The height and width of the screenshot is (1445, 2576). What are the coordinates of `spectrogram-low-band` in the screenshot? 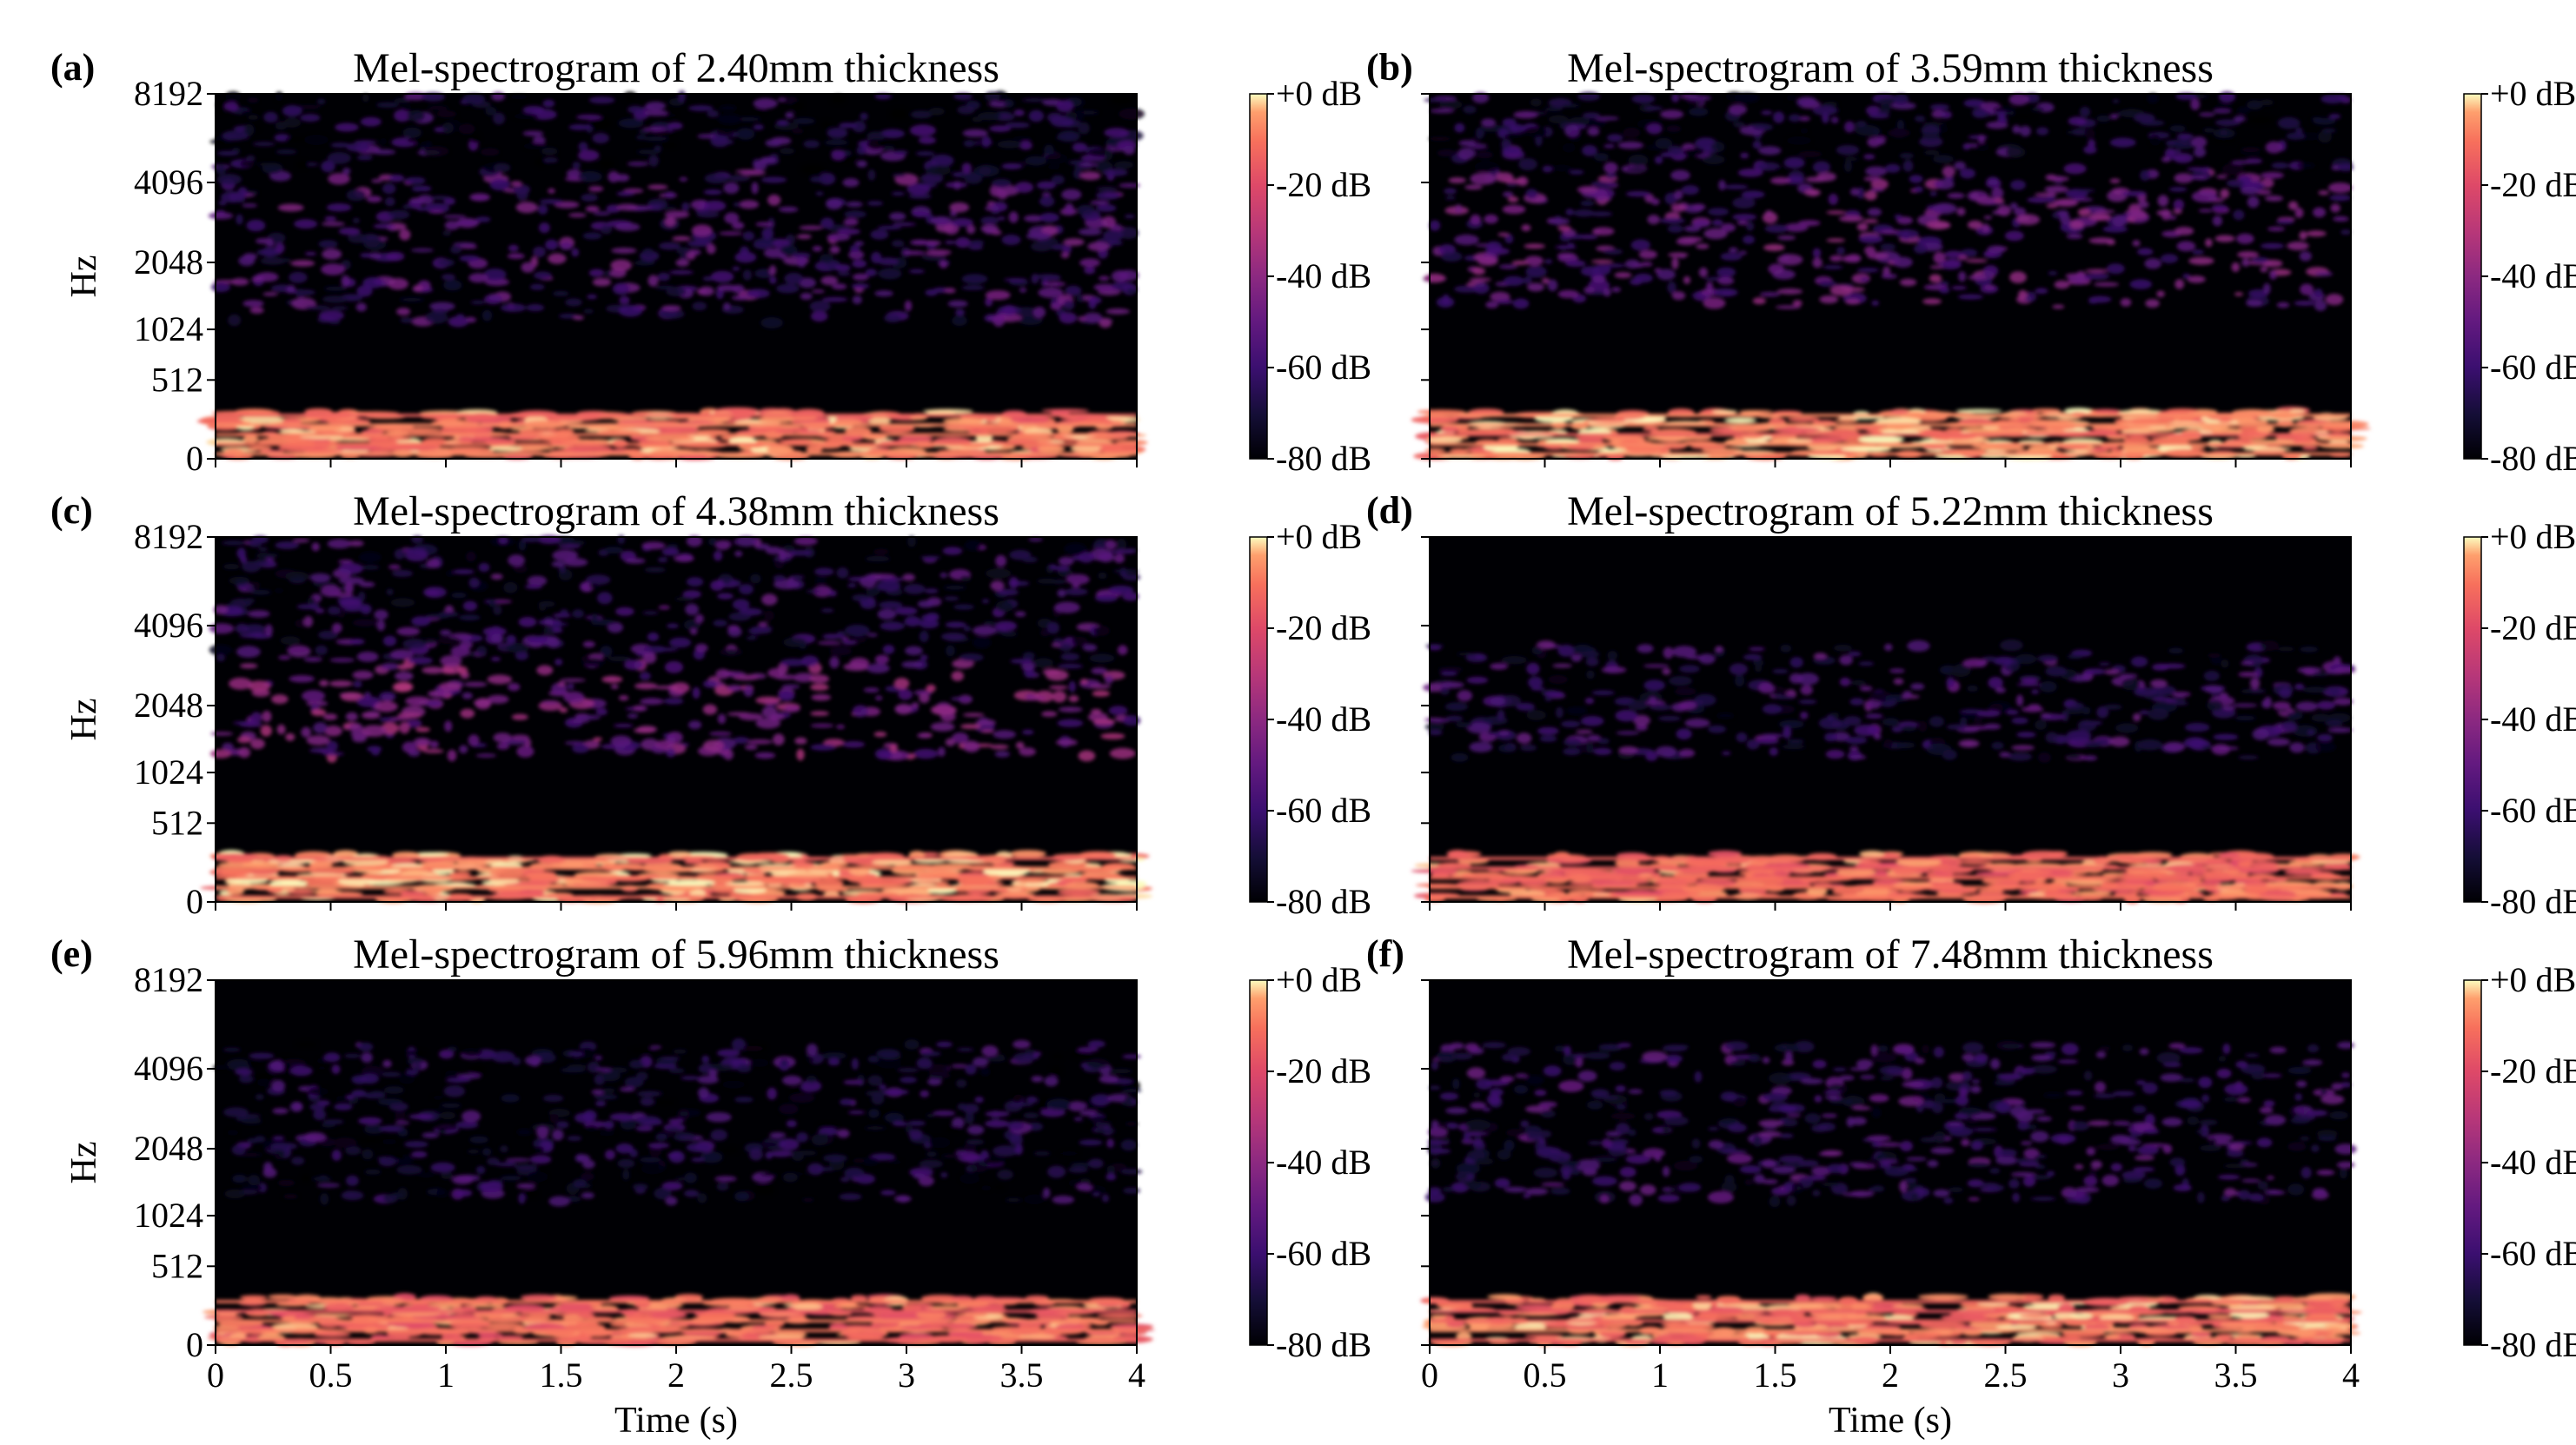 It's located at (1890, 878).